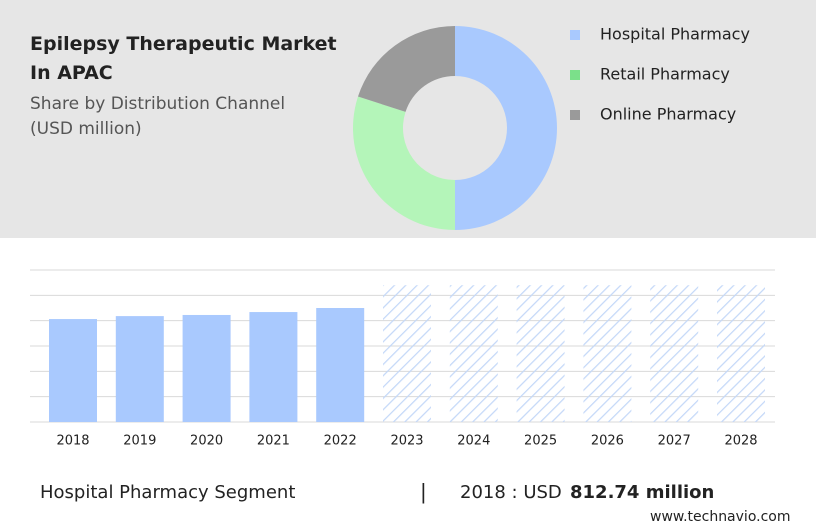 The width and height of the screenshot is (816, 528). Describe the element at coordinates (206, 441) in the screenshot. I see `x-tick-label: 2020` at that location.